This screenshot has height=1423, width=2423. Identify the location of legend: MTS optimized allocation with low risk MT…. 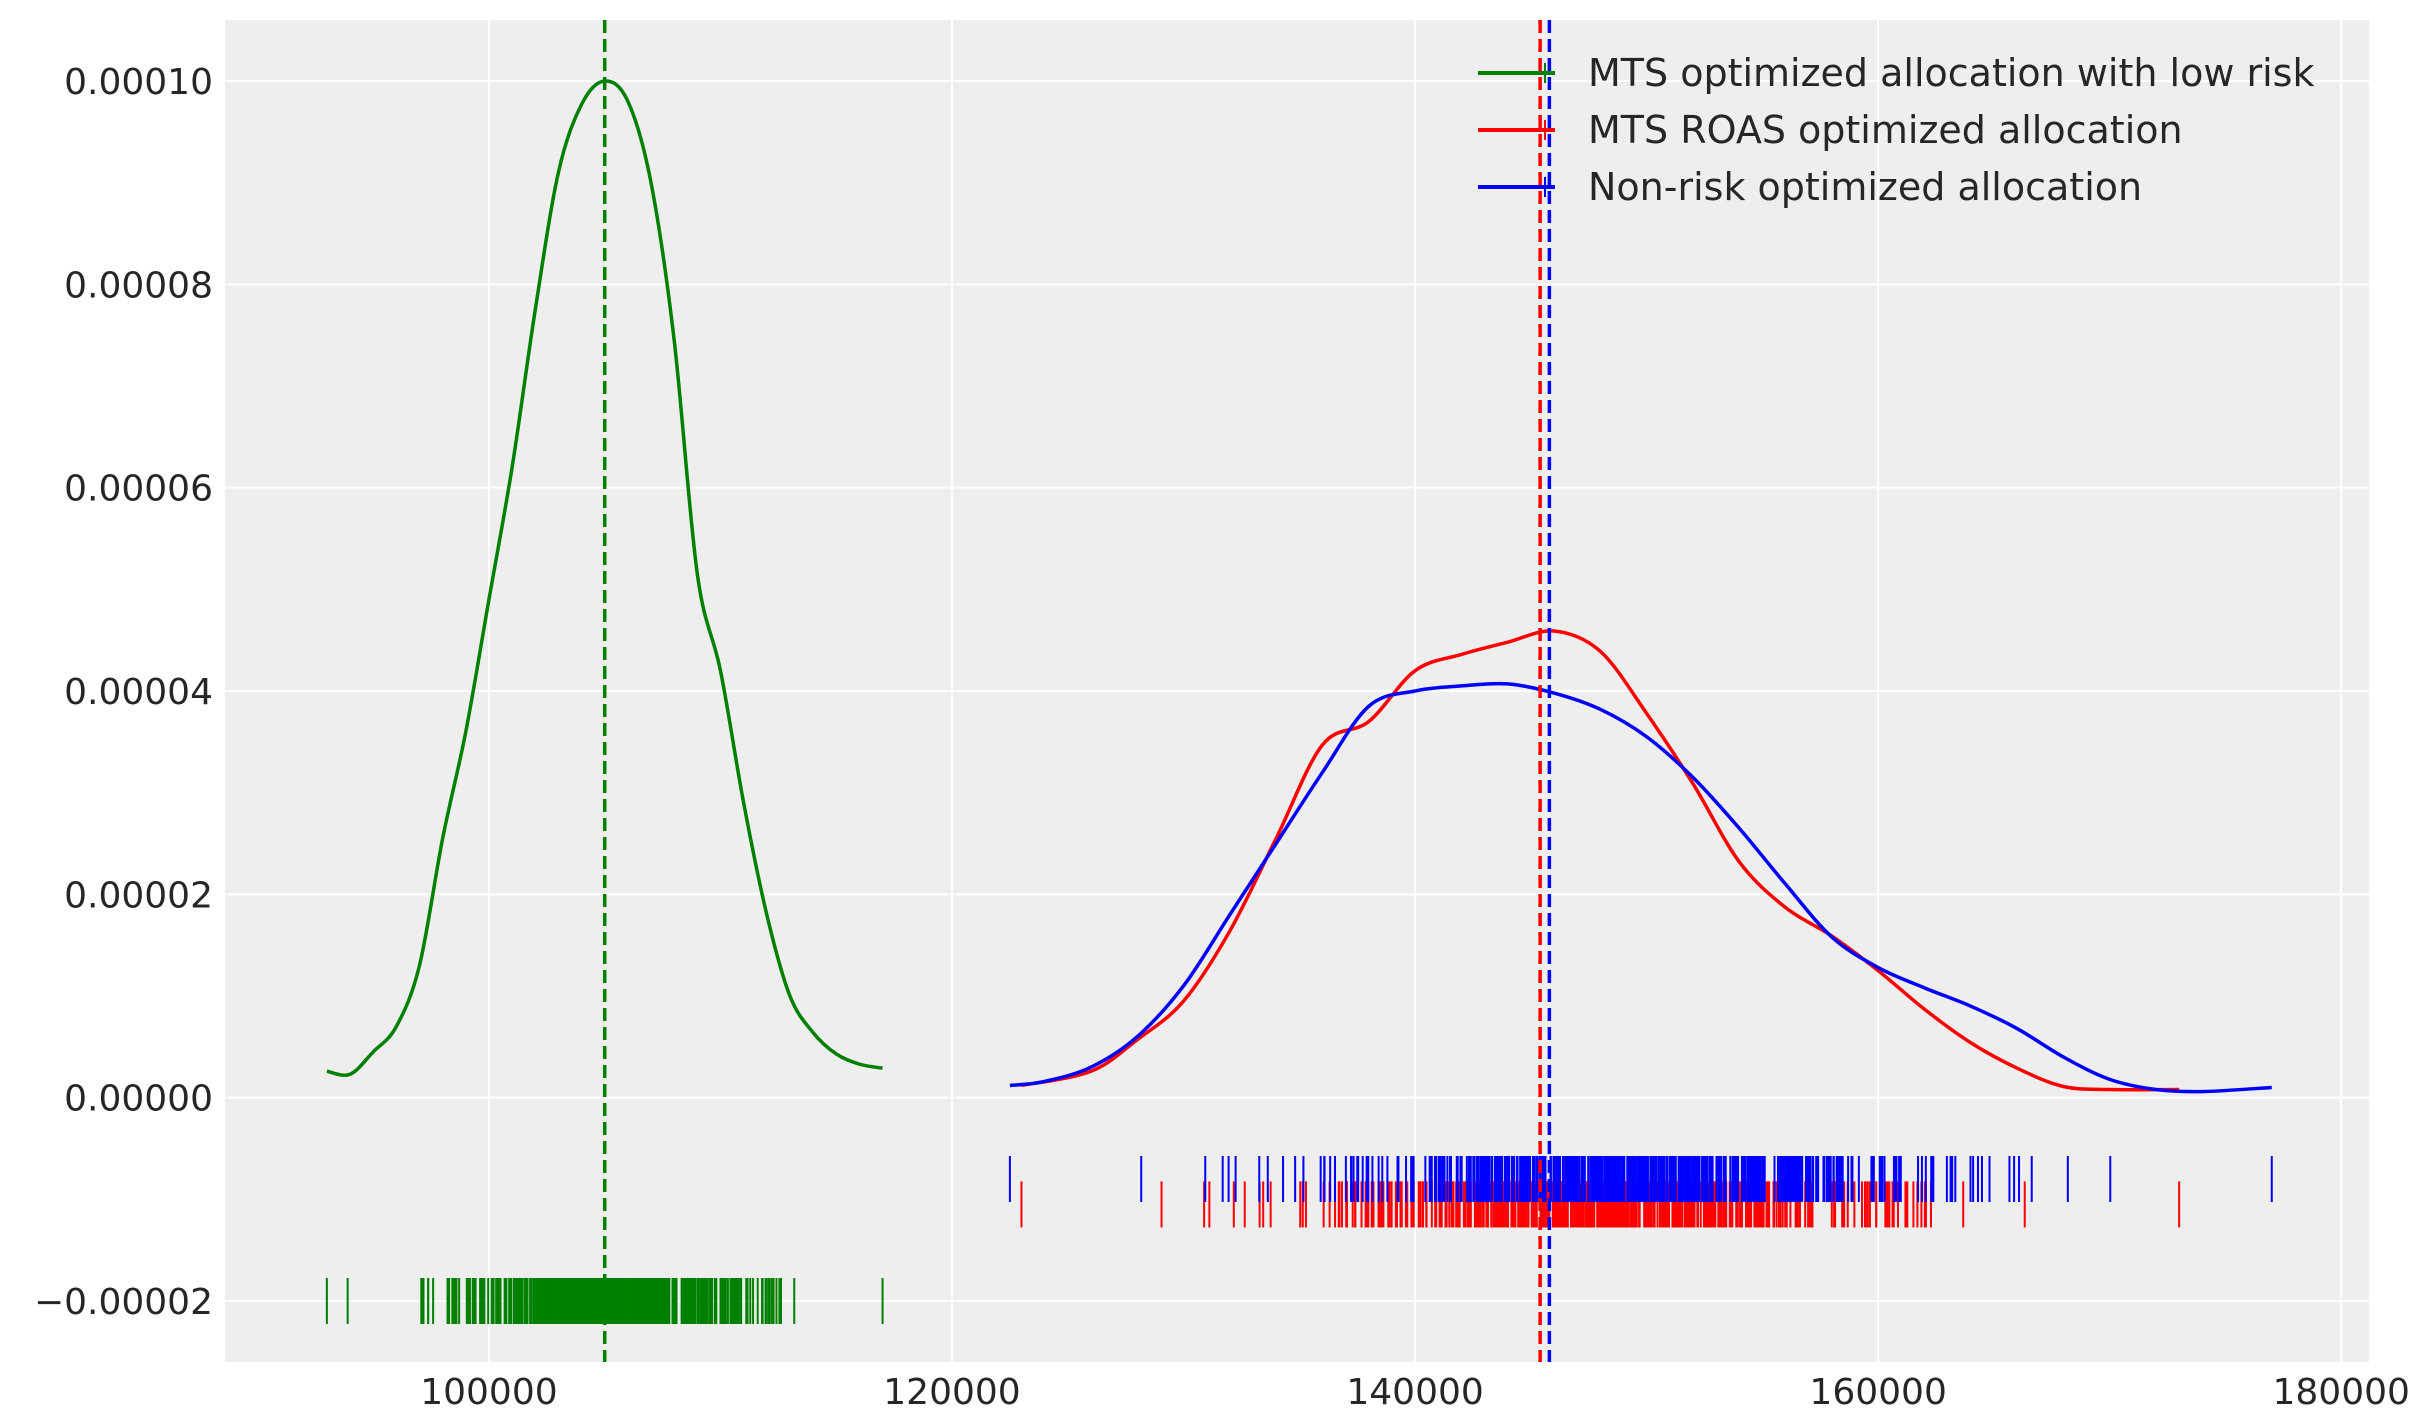
(1896, 130).